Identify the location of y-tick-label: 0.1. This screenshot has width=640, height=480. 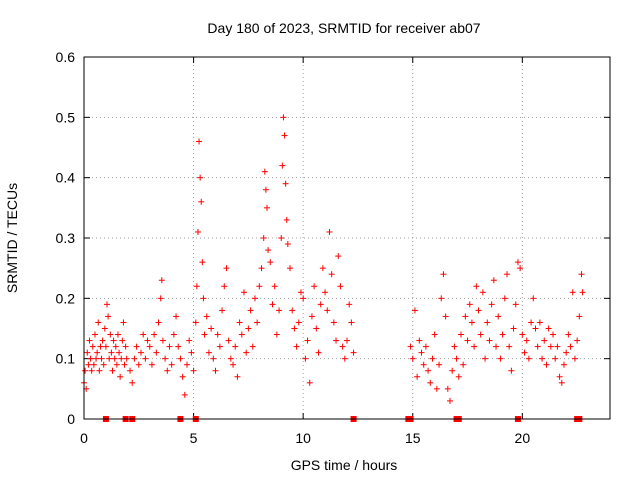
(66, 359).